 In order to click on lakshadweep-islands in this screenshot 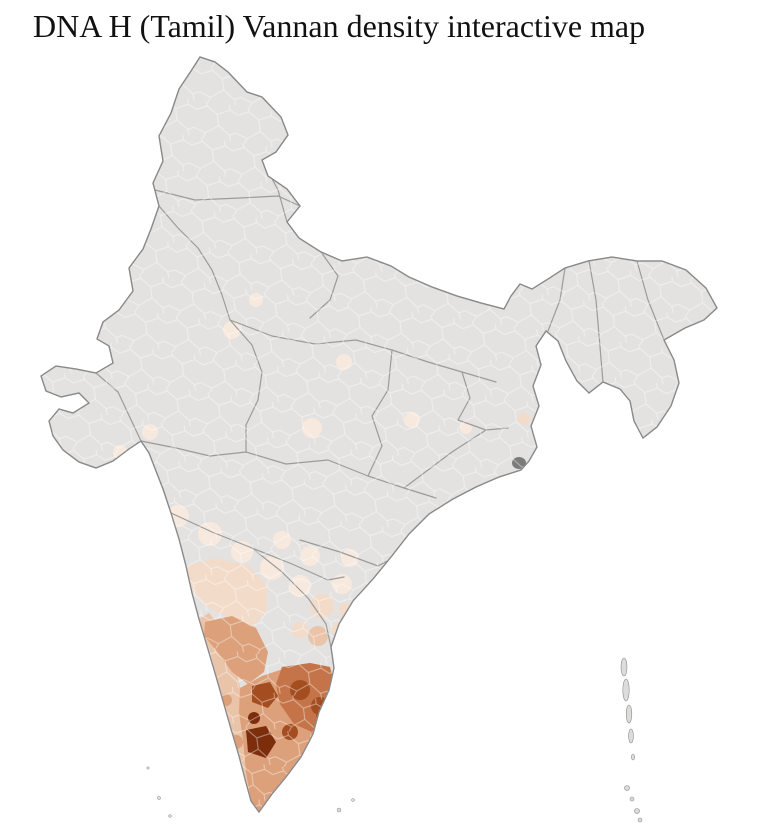, I will do `click(159, 792)`.